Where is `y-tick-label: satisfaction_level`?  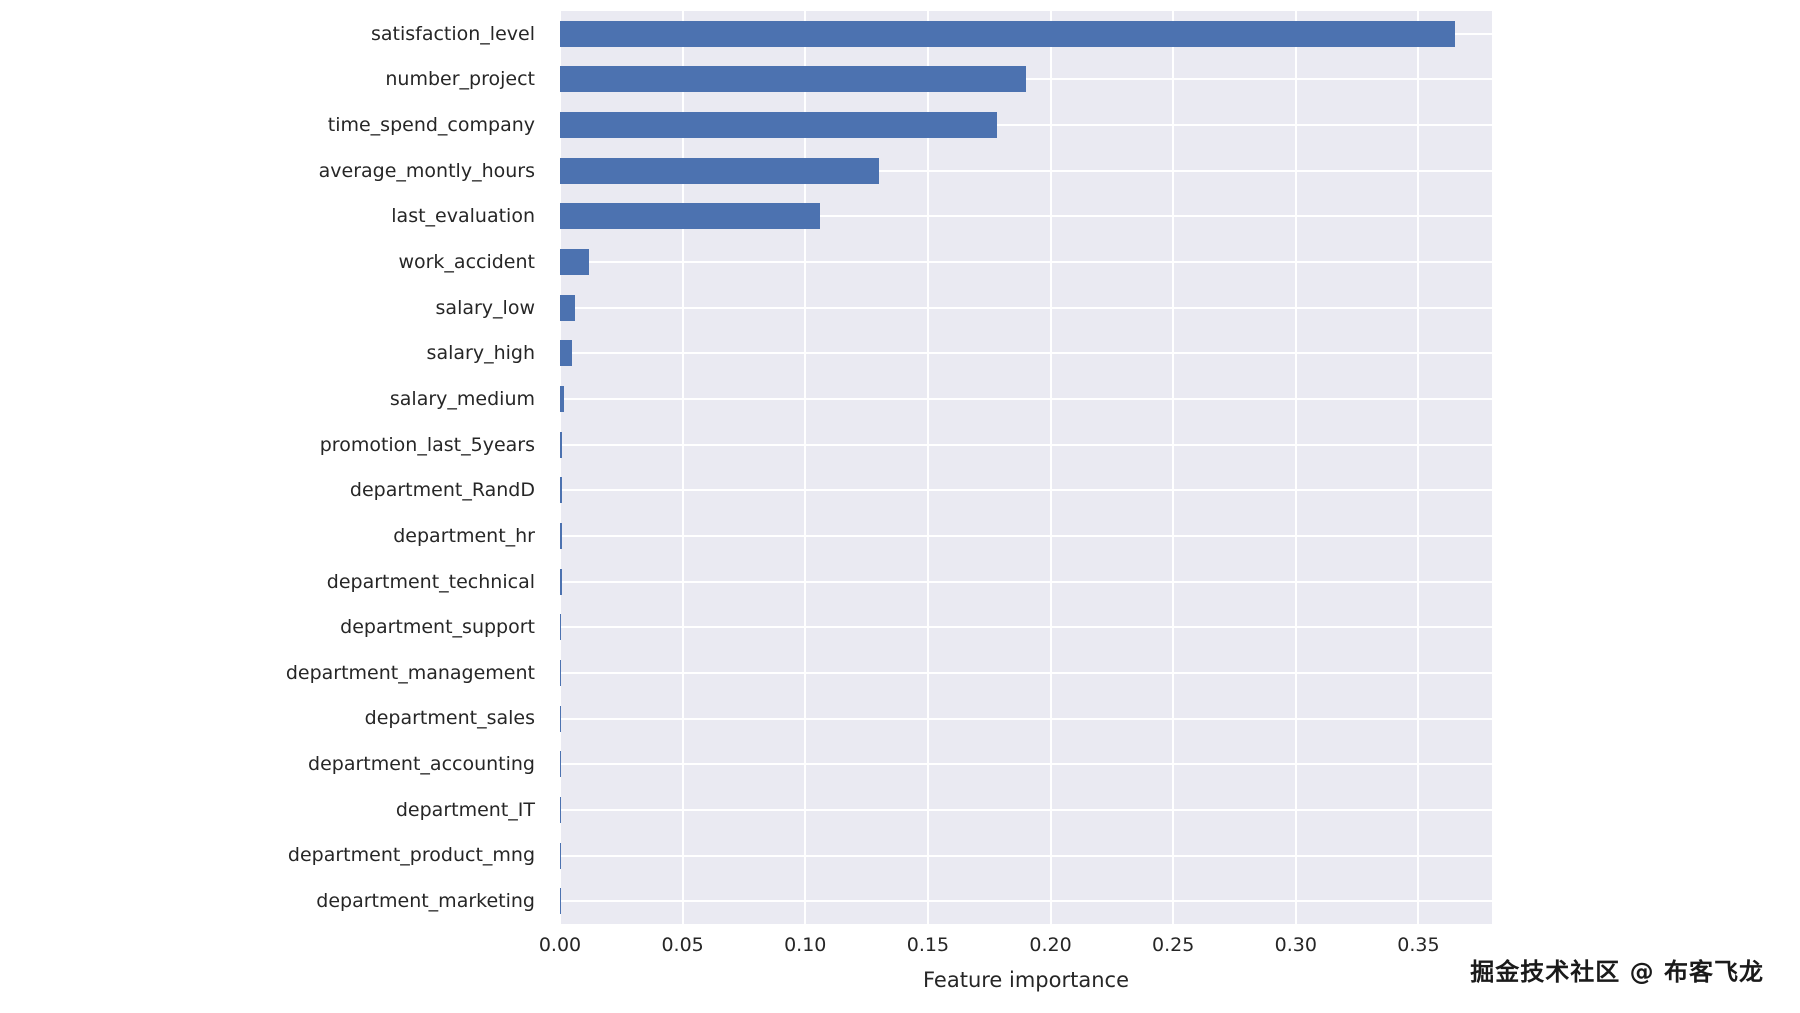 y-tick-label: satisfaction_level is located at coordinates (452, 33).